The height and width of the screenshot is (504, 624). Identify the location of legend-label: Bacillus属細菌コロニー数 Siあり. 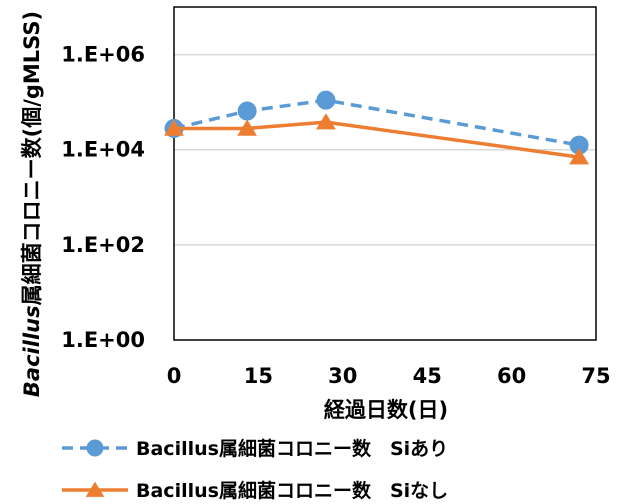
(292, 448).